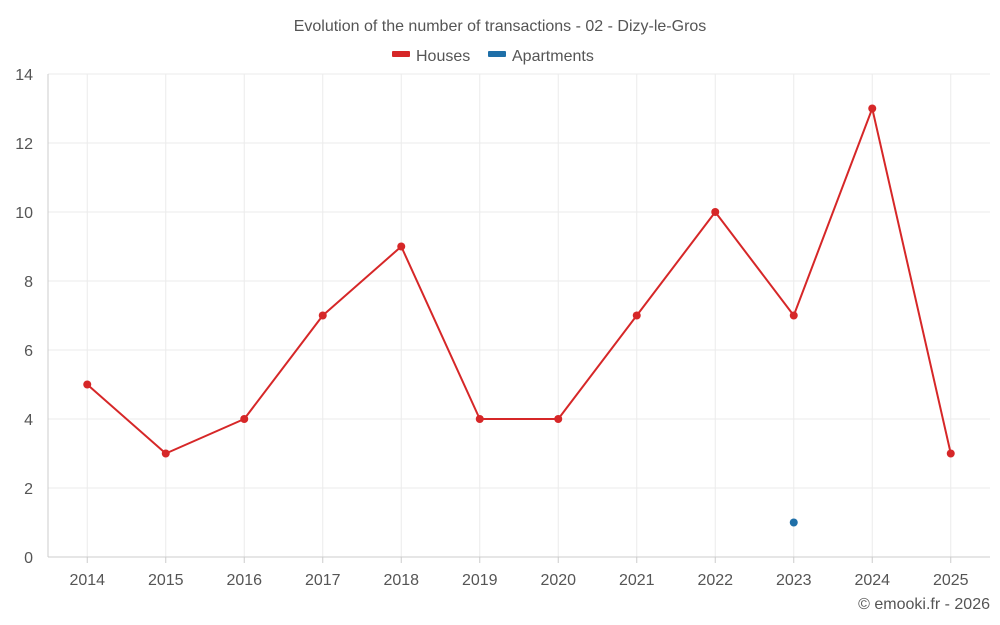 This screenshot has width=1000, height=625. Describe the element at coordinates (401, 54) in the screenshot. I see `legend-swatch-houses` at that location.